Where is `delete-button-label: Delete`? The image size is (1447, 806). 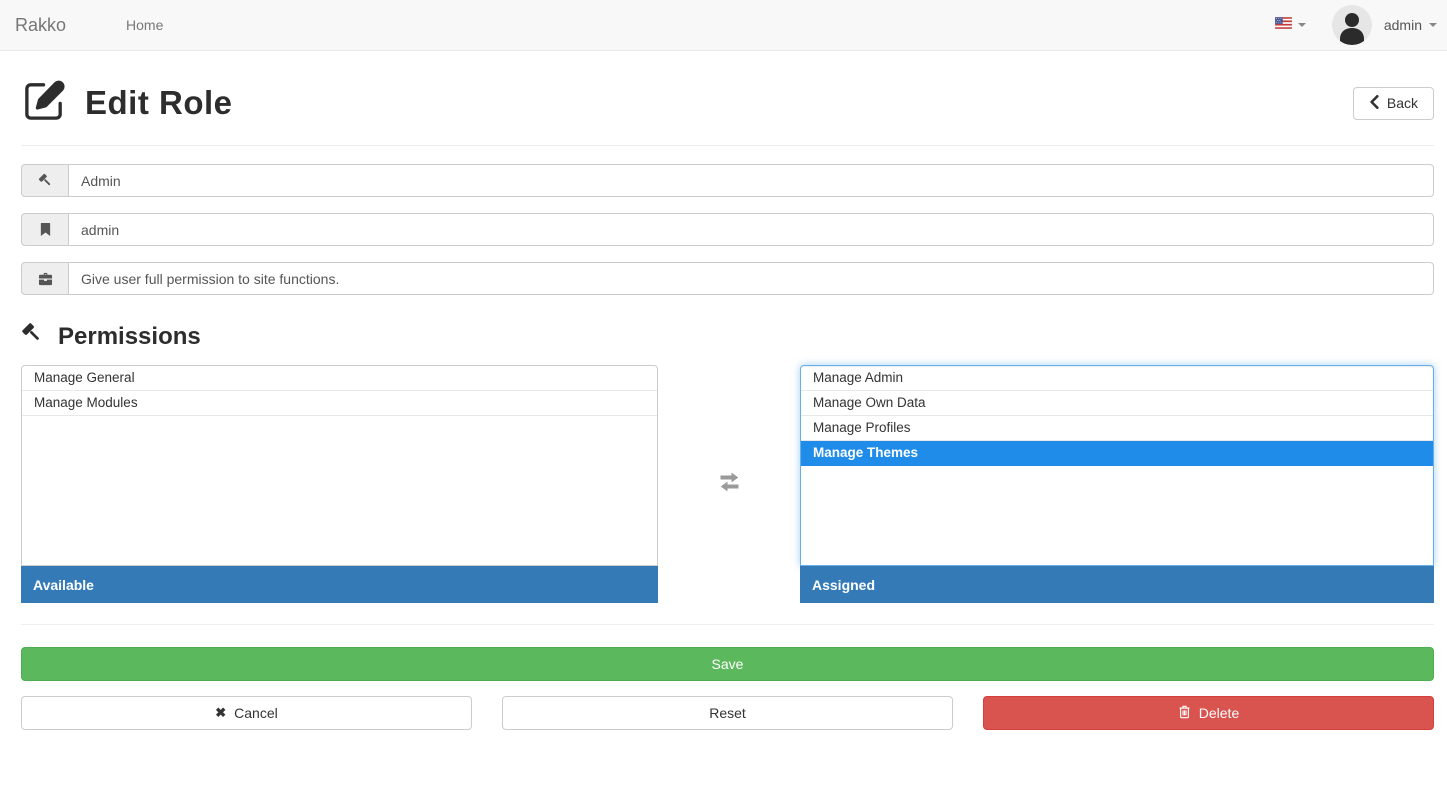 delete-button-label: Delete is located at coordinates (1219, 713).